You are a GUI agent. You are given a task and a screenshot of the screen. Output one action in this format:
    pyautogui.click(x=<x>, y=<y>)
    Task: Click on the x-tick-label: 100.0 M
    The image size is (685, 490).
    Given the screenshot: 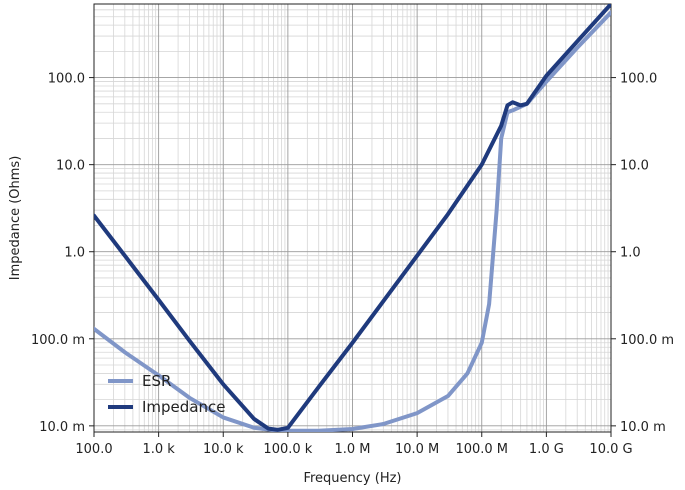 What is the action you would take?
    pyautogui.click(x=481, y=449)
    